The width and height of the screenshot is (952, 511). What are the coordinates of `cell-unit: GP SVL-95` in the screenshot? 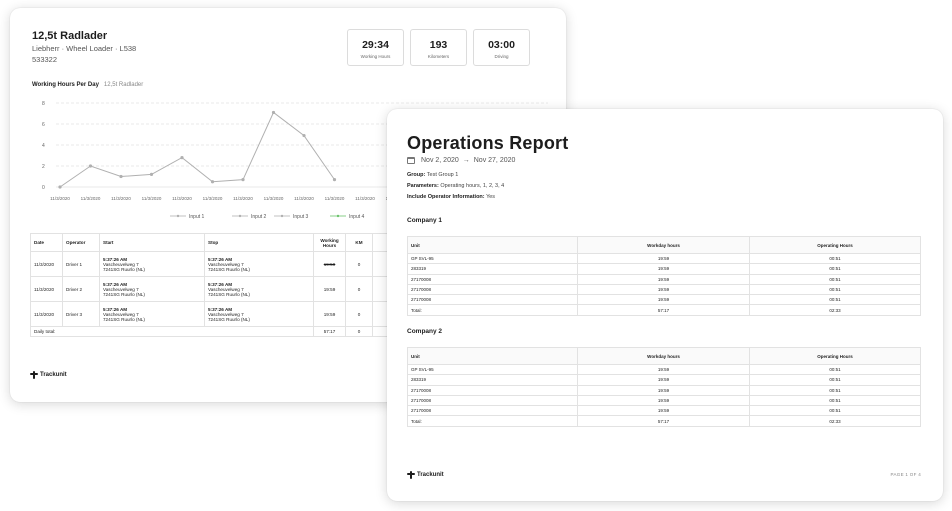 It's located at (492, 258).